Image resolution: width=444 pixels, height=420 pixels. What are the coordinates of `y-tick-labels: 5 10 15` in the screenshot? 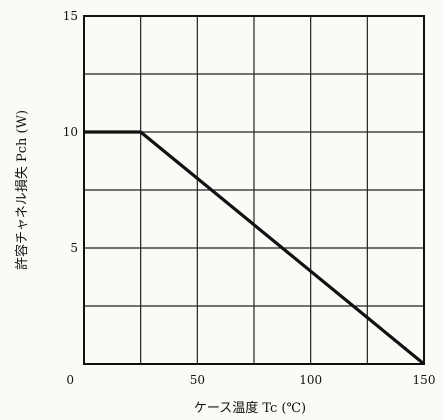 It's located at (70, 132).